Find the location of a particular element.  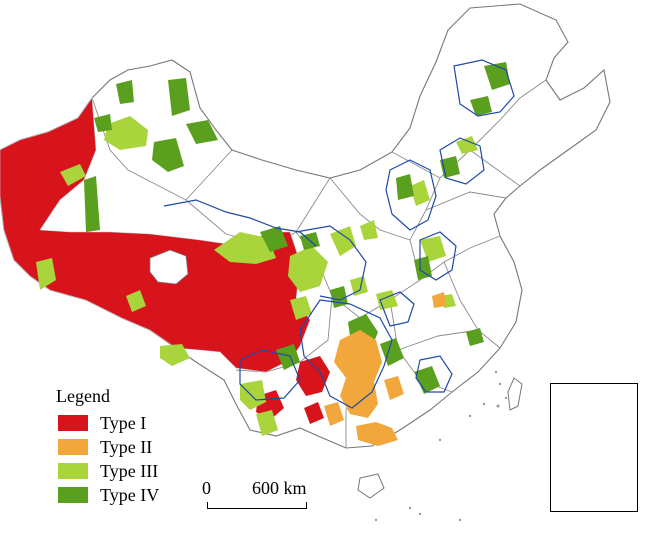

legend: Legend Type I Type II Type III Type IV is located at coordinates (136, 446).